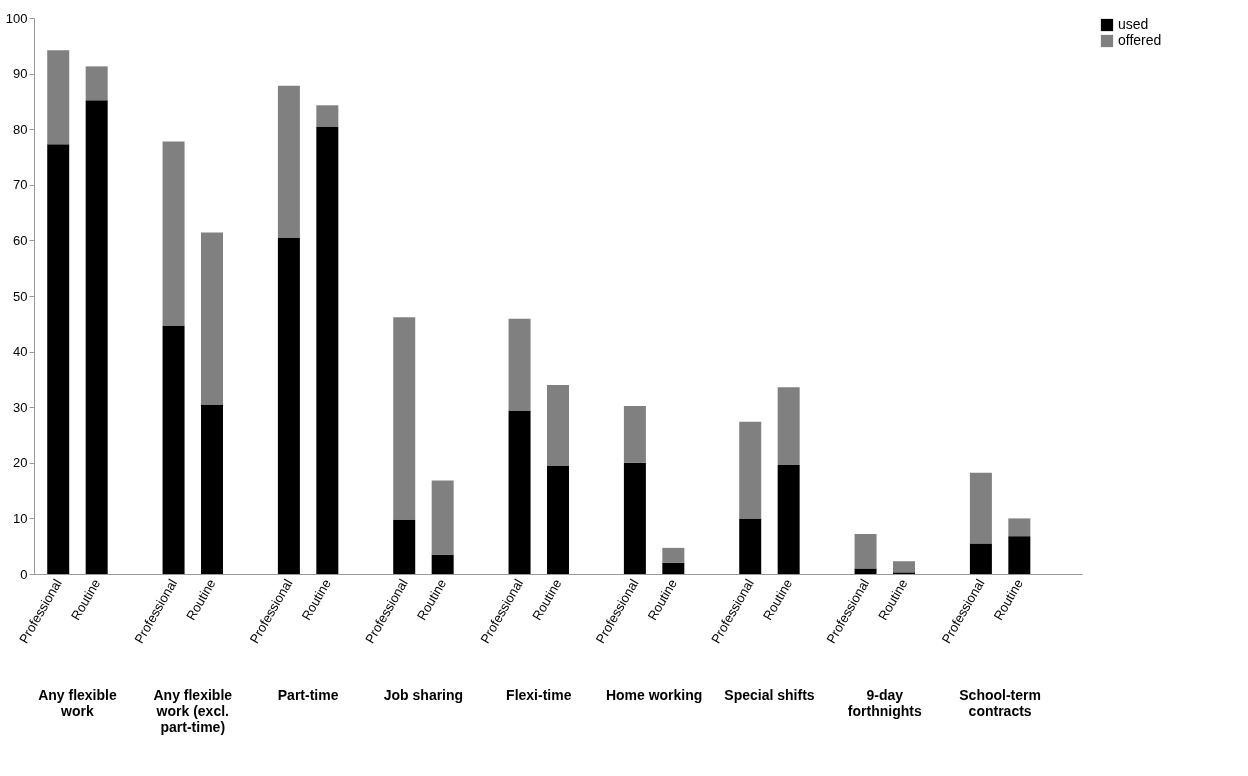 The height and width of the screenshot is (776, 1248). What do you see at coordinates (193, 711) in the screenshot?
I see `text: Any flexible work (excl. part-time)` at bounding box center [193, 711].